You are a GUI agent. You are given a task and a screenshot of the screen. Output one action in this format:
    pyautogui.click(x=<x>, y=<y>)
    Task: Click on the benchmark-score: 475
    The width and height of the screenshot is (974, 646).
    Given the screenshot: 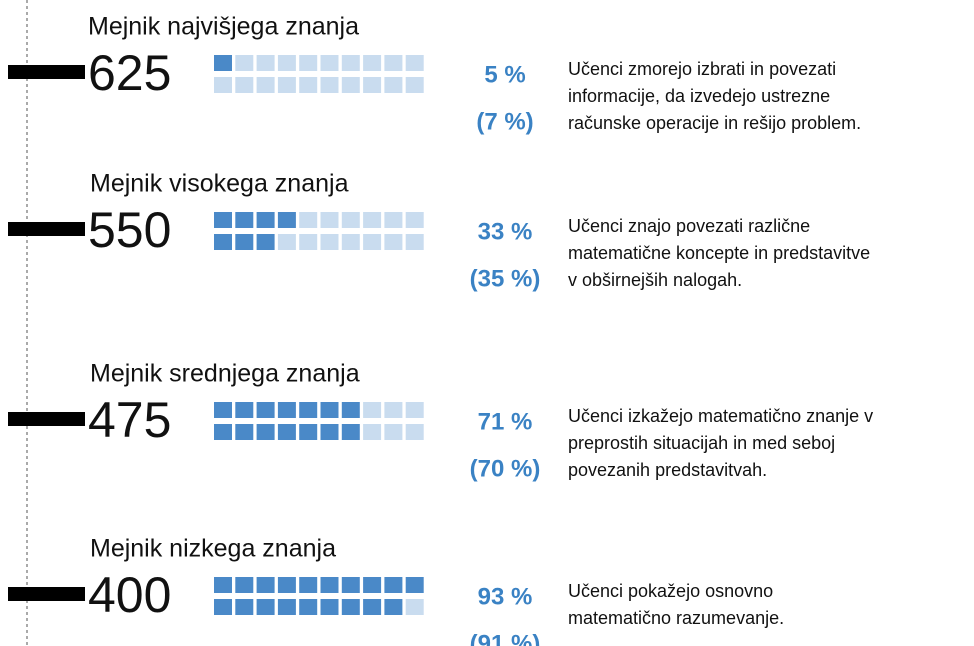 What is the action you would take?
    pyautogui.click(x=129, y=420)
    